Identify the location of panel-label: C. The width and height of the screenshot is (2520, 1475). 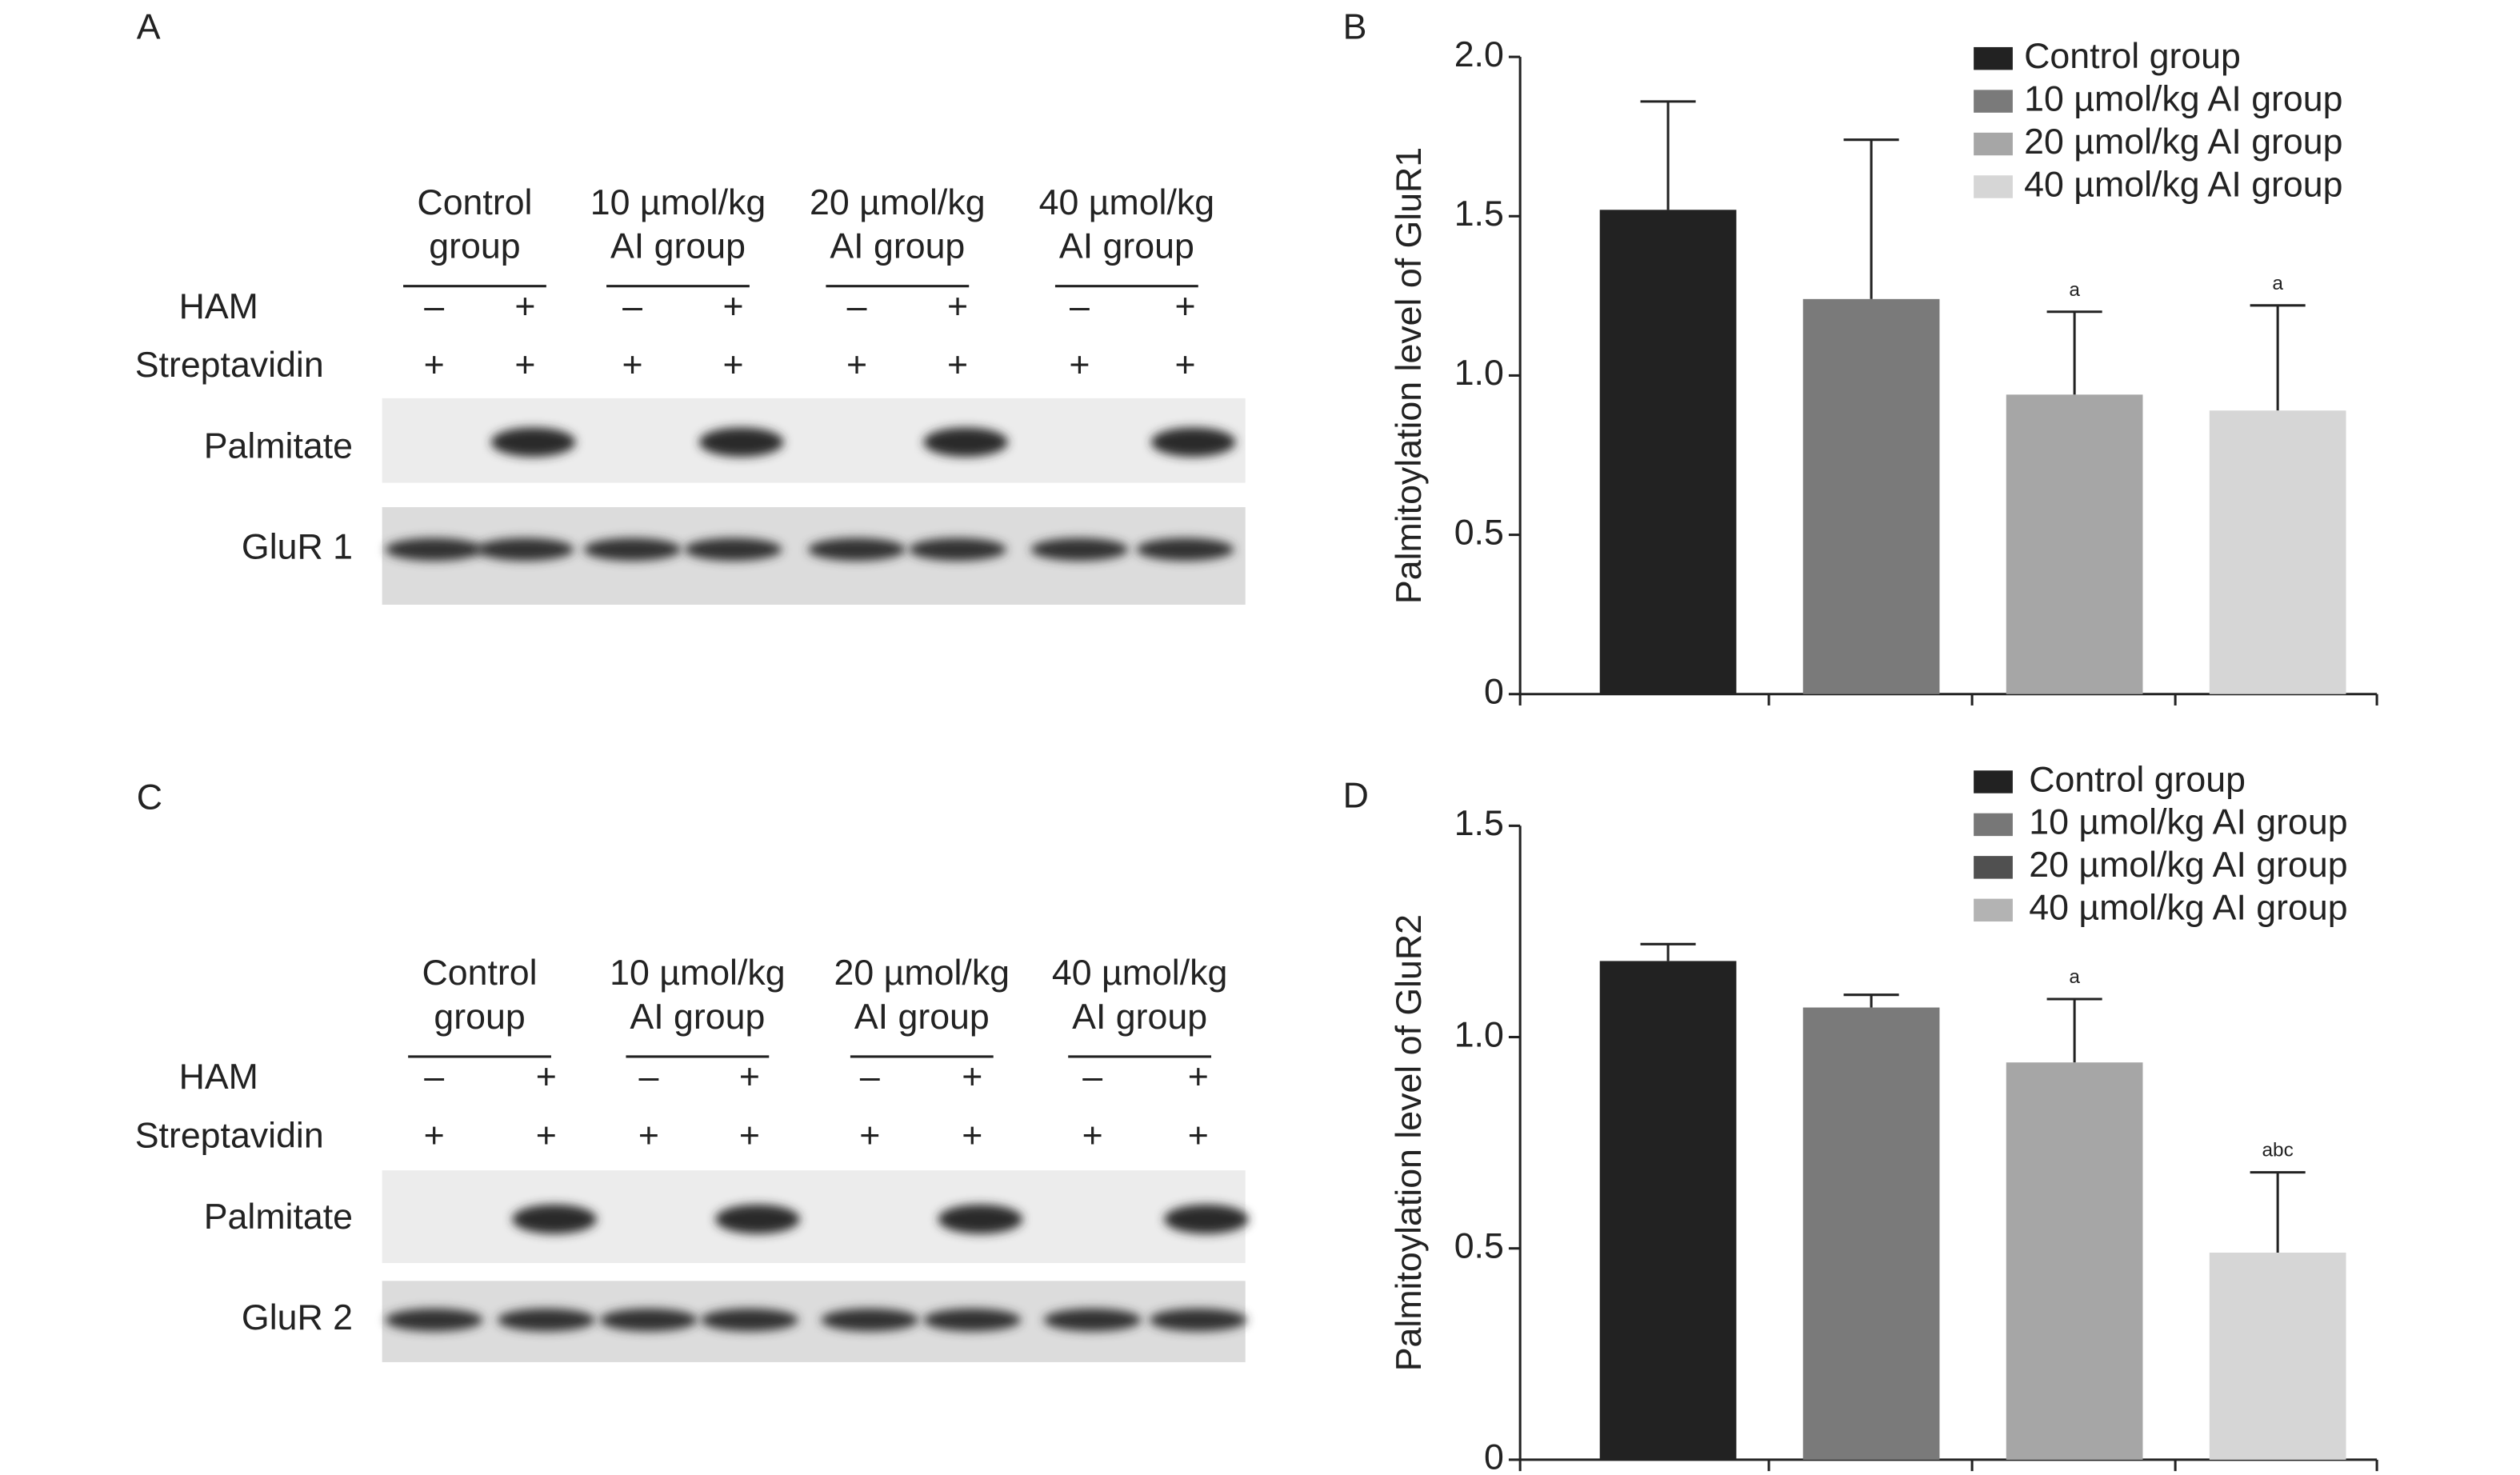
(149, 798).